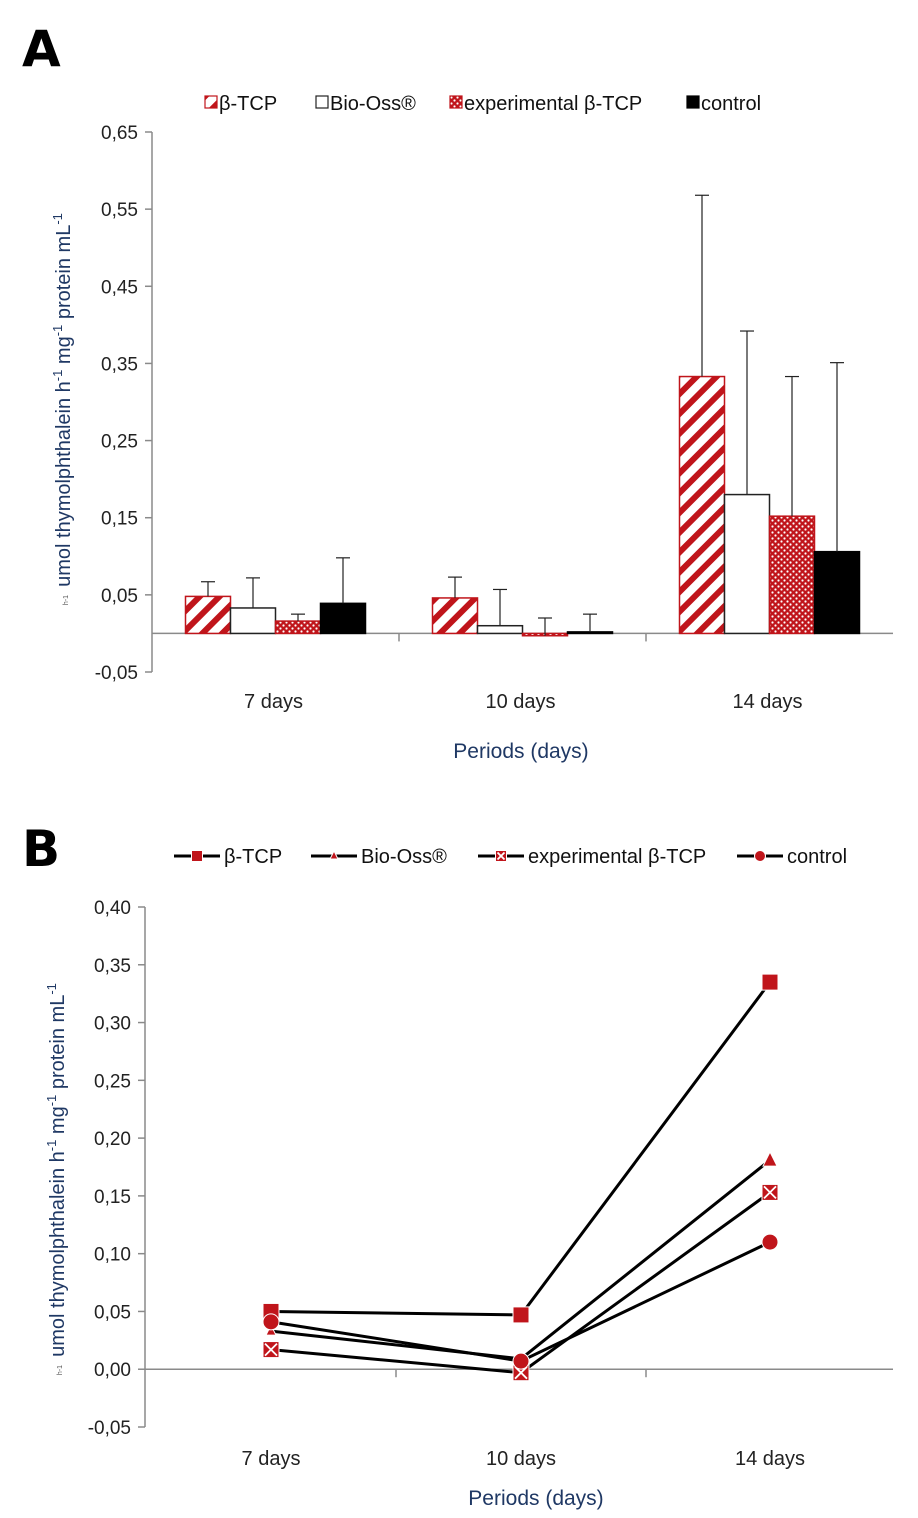 The image size is (918, 1518). What do you see at coordinates (112, 1255) in the screenshot?
I see `y-tick-label: 0,10` at bounding box center [112, 1255].